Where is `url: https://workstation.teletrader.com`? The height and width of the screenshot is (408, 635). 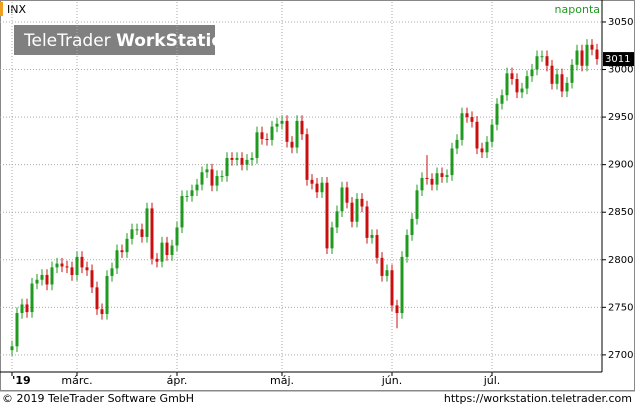 url: https://workstation.teletrader.com is located at coordinates (538, 398).